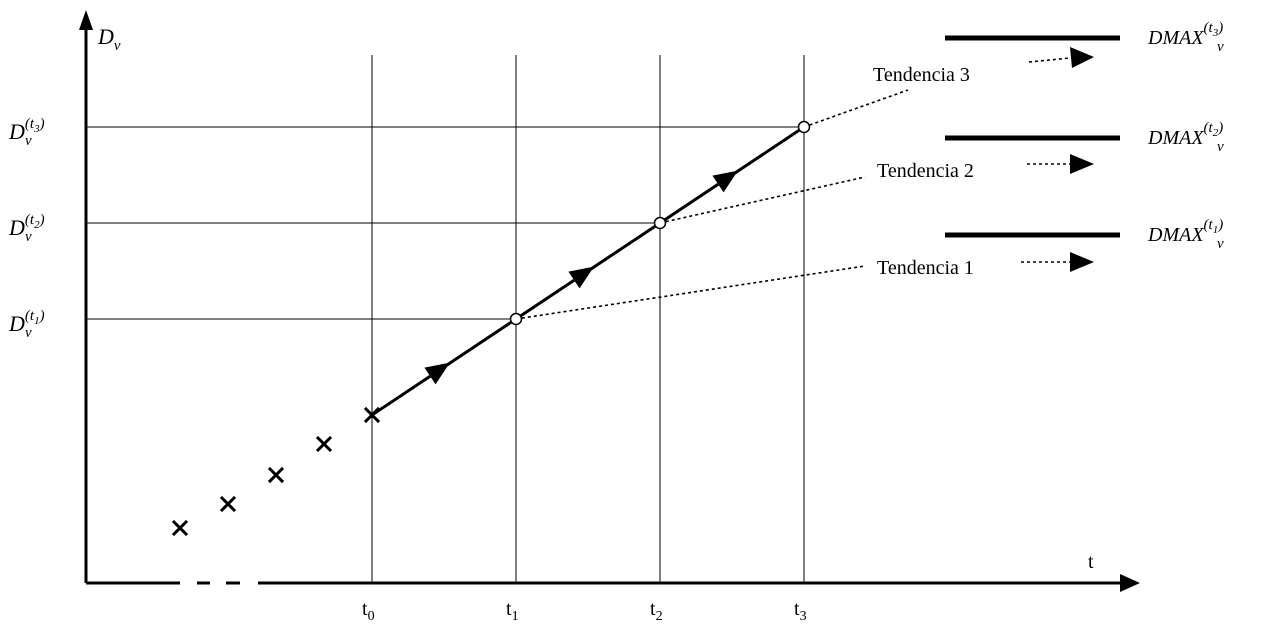  Describe the element at coordinates (1049, 60) in the screenshot. I see `limit-arrow-3-line` at that location.